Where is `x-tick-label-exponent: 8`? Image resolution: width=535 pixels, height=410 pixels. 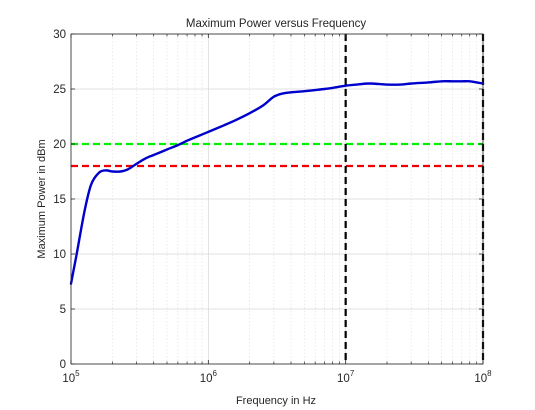
x-tick-label-exponent: 8 is located at coordinates (489, 373).